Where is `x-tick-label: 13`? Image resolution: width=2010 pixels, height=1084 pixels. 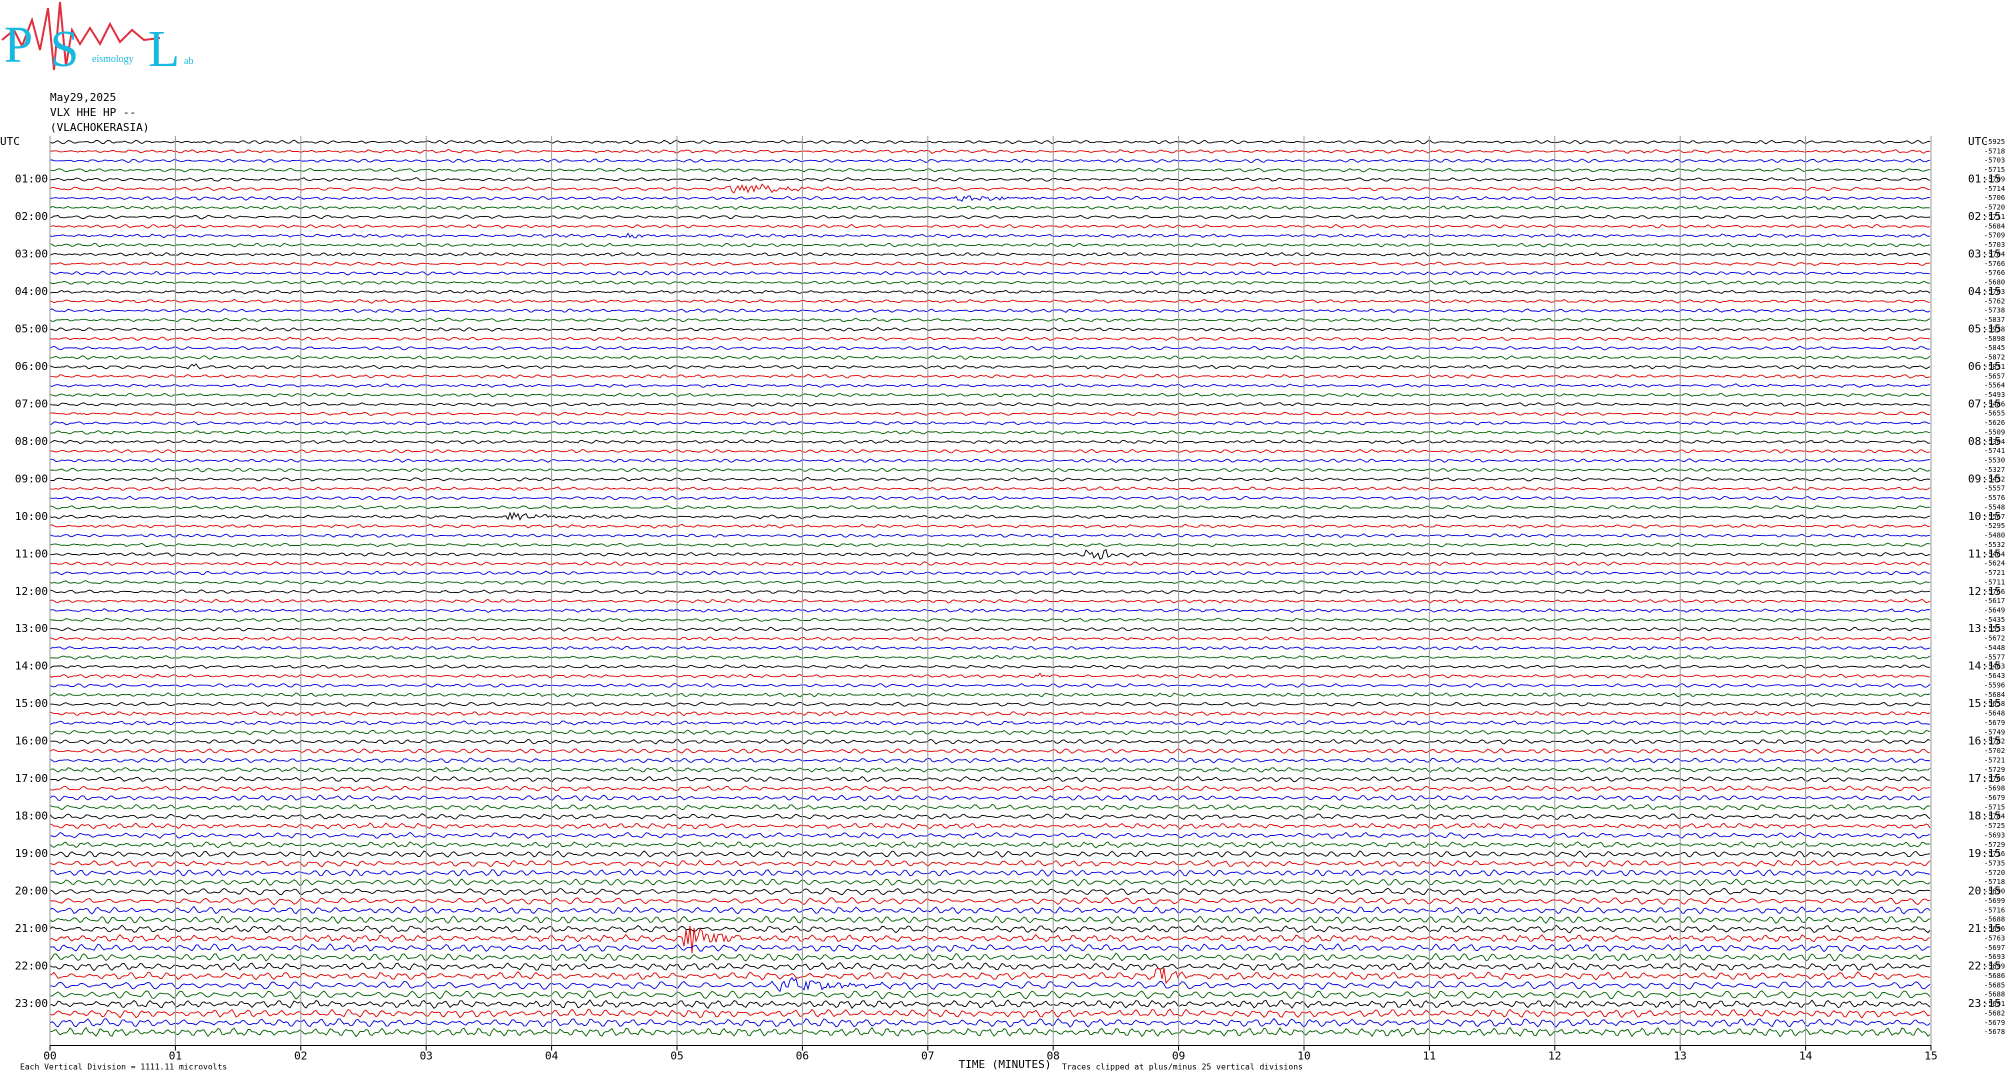 x-tick-label: 13 is located at coordinates (1680, 1056).